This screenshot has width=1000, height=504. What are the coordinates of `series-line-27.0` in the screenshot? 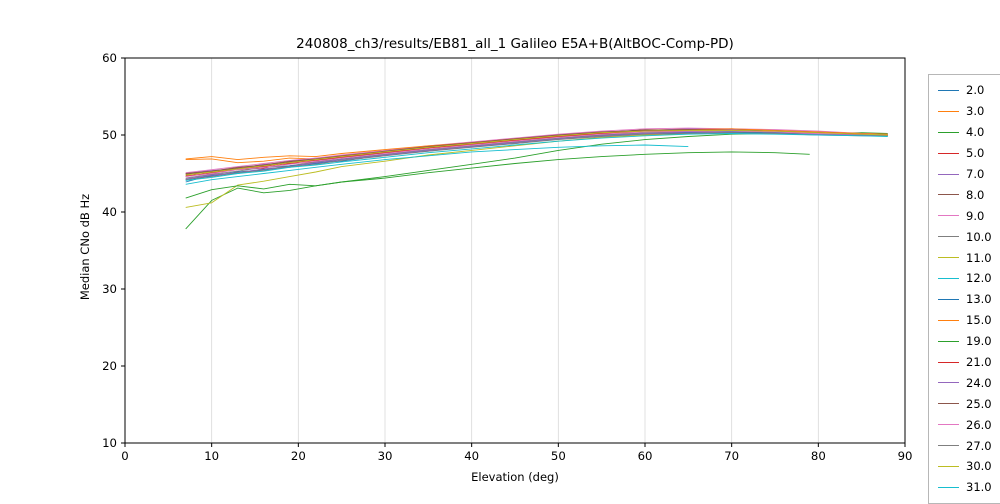 It's located at (536, 156).